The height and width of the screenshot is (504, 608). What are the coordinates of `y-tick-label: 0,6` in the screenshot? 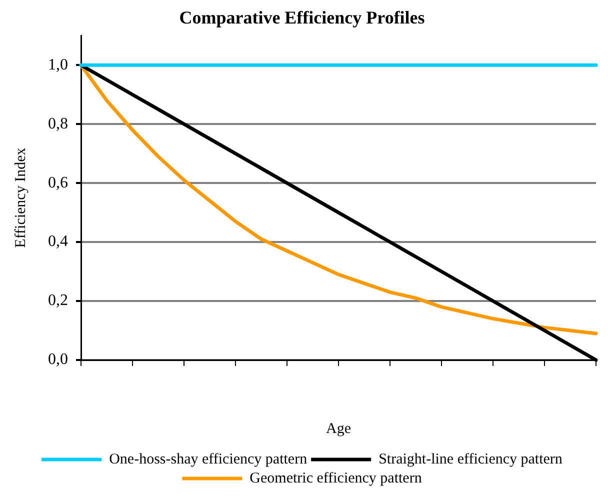 It's located at (58, 183).